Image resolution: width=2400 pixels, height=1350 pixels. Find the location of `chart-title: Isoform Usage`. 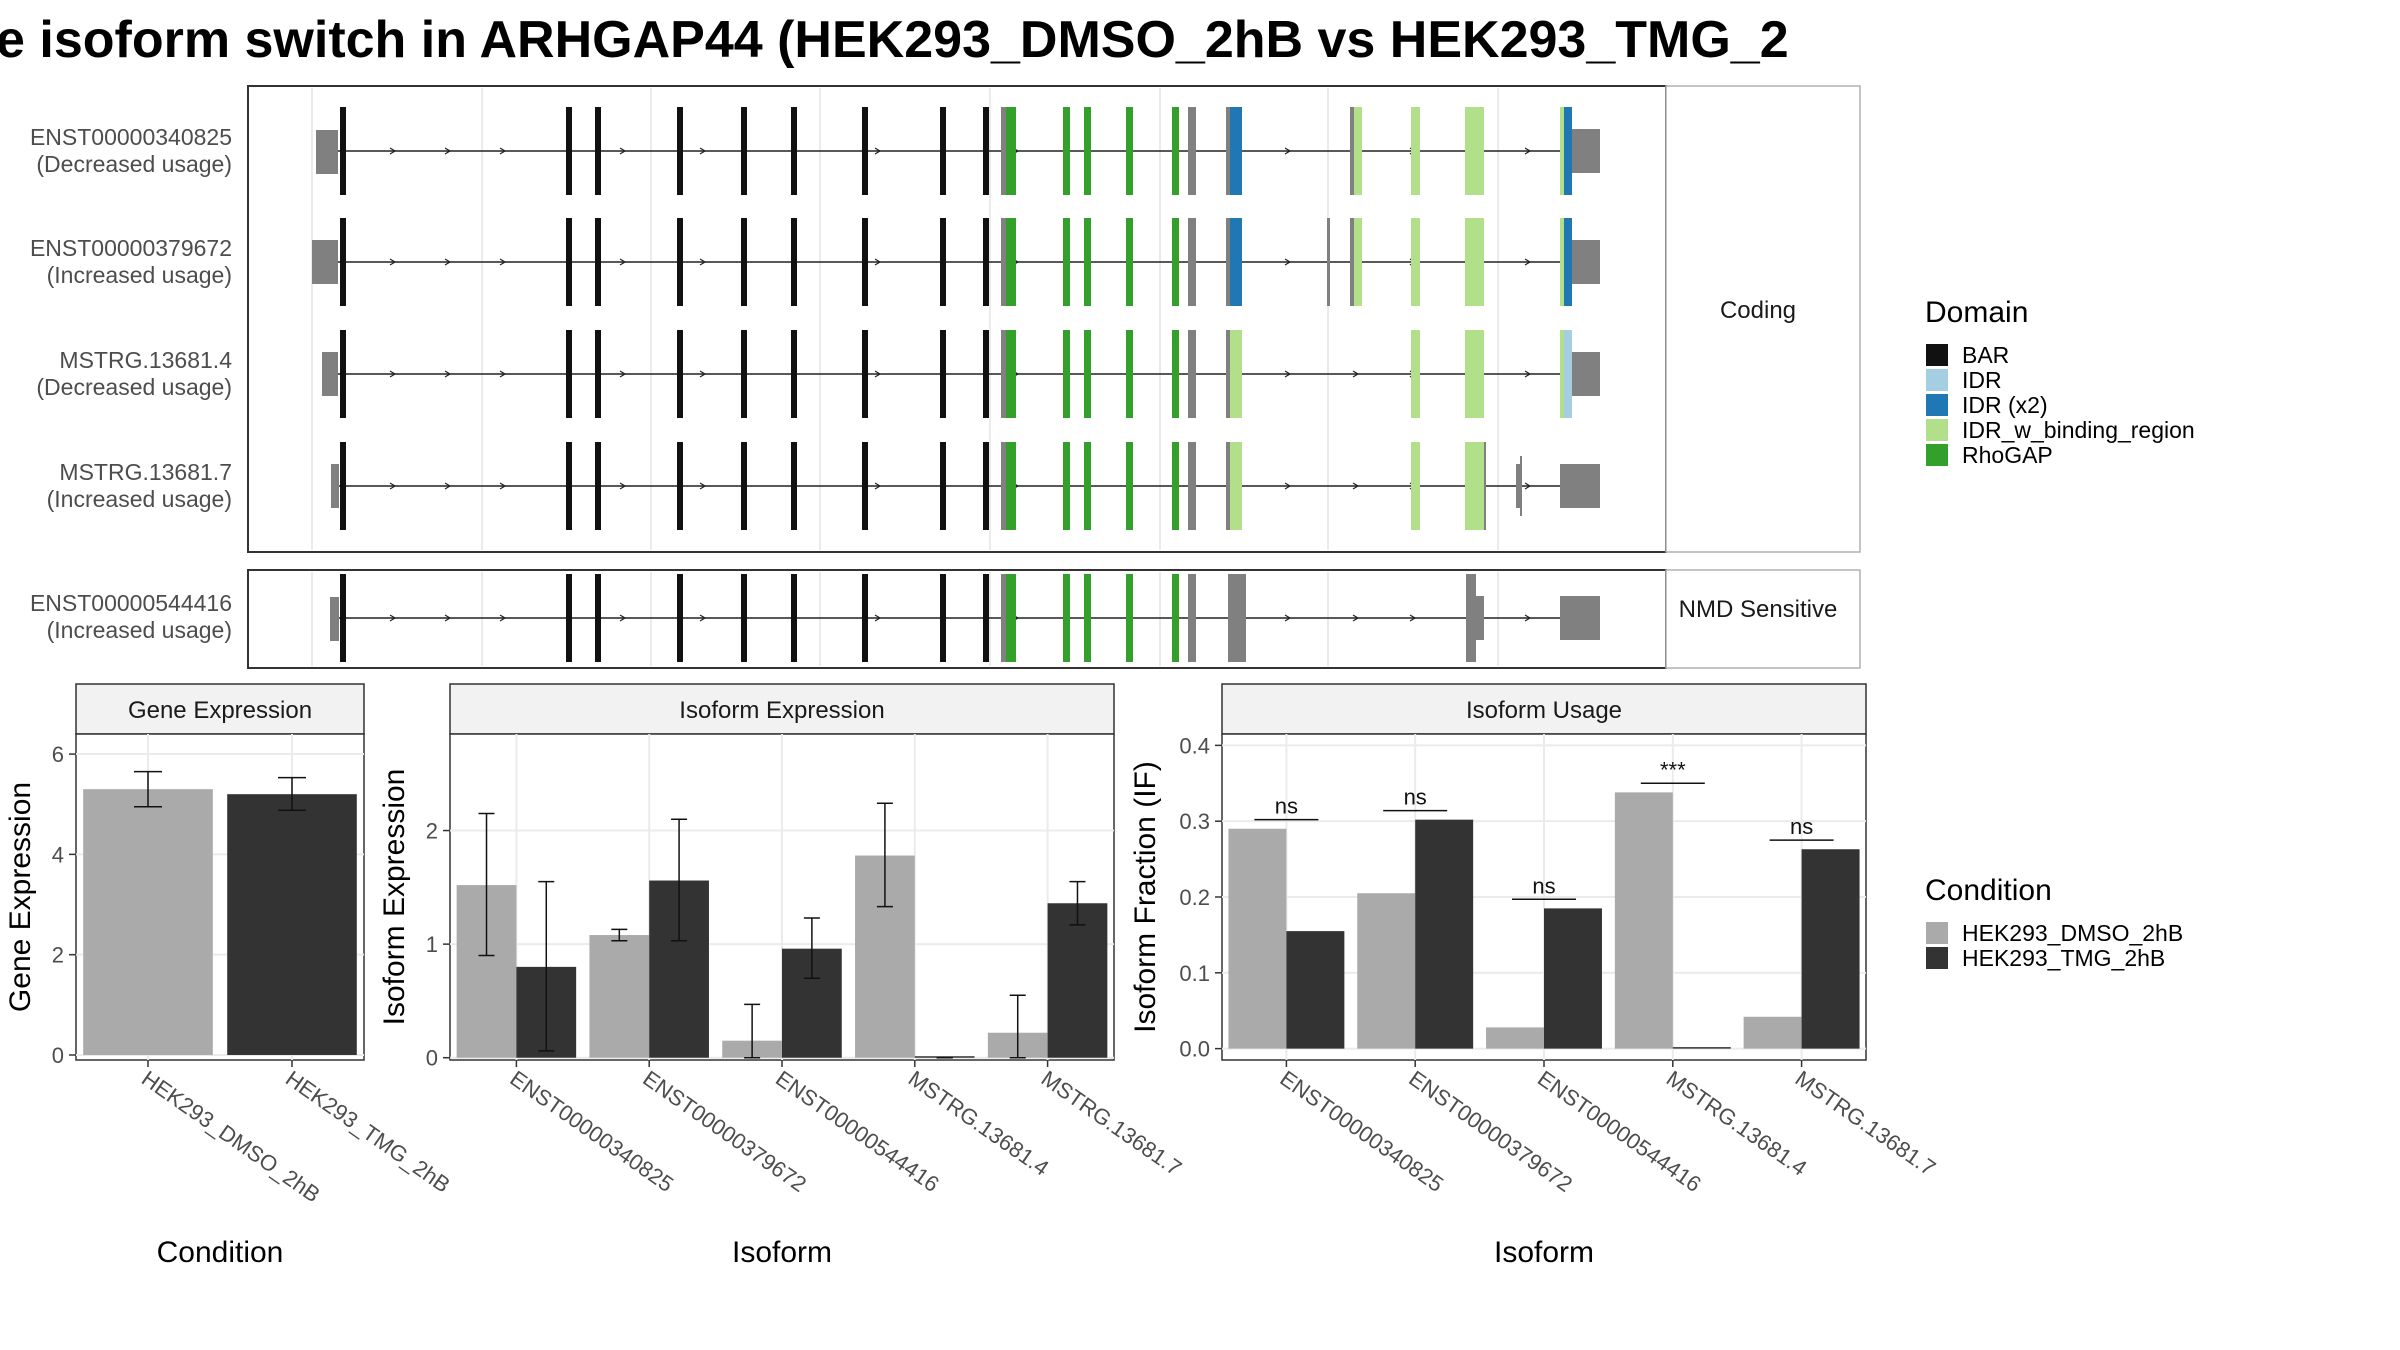

chart-title: Isoform Usage is located at coordinates (1544, 710).